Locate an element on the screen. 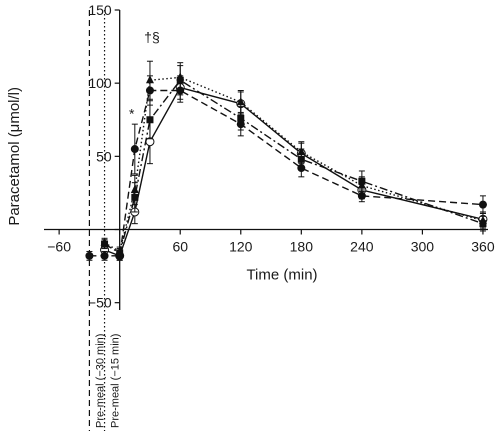  y-tick-label: 150 is located at coordinates (100, 10).